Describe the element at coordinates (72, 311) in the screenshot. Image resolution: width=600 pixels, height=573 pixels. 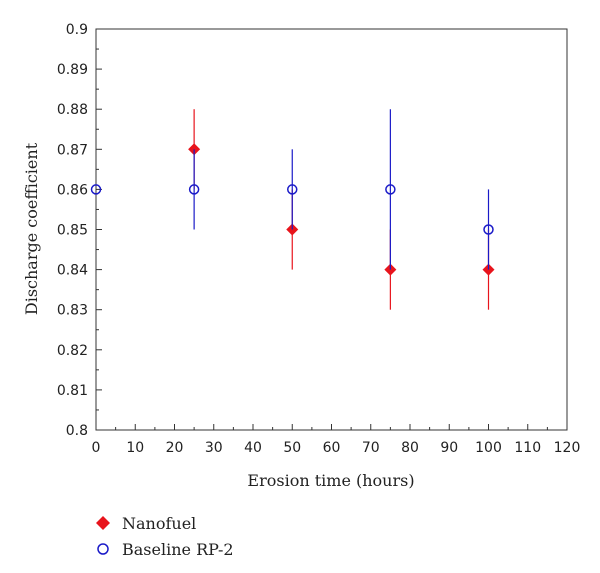
I see `y-tick-label: 0.83` at that location.